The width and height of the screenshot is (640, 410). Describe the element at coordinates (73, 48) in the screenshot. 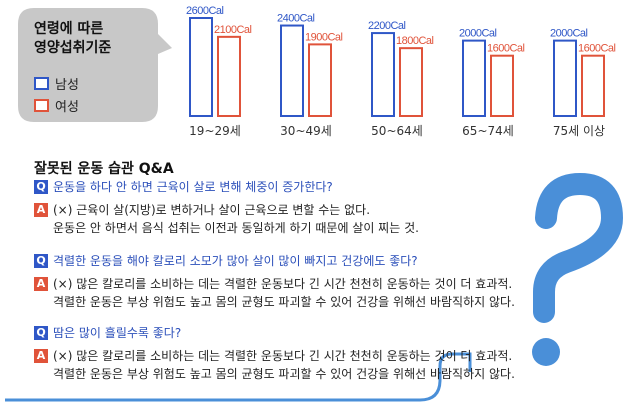

I see `legend-title-line2: 영양섭취기준` at that location.